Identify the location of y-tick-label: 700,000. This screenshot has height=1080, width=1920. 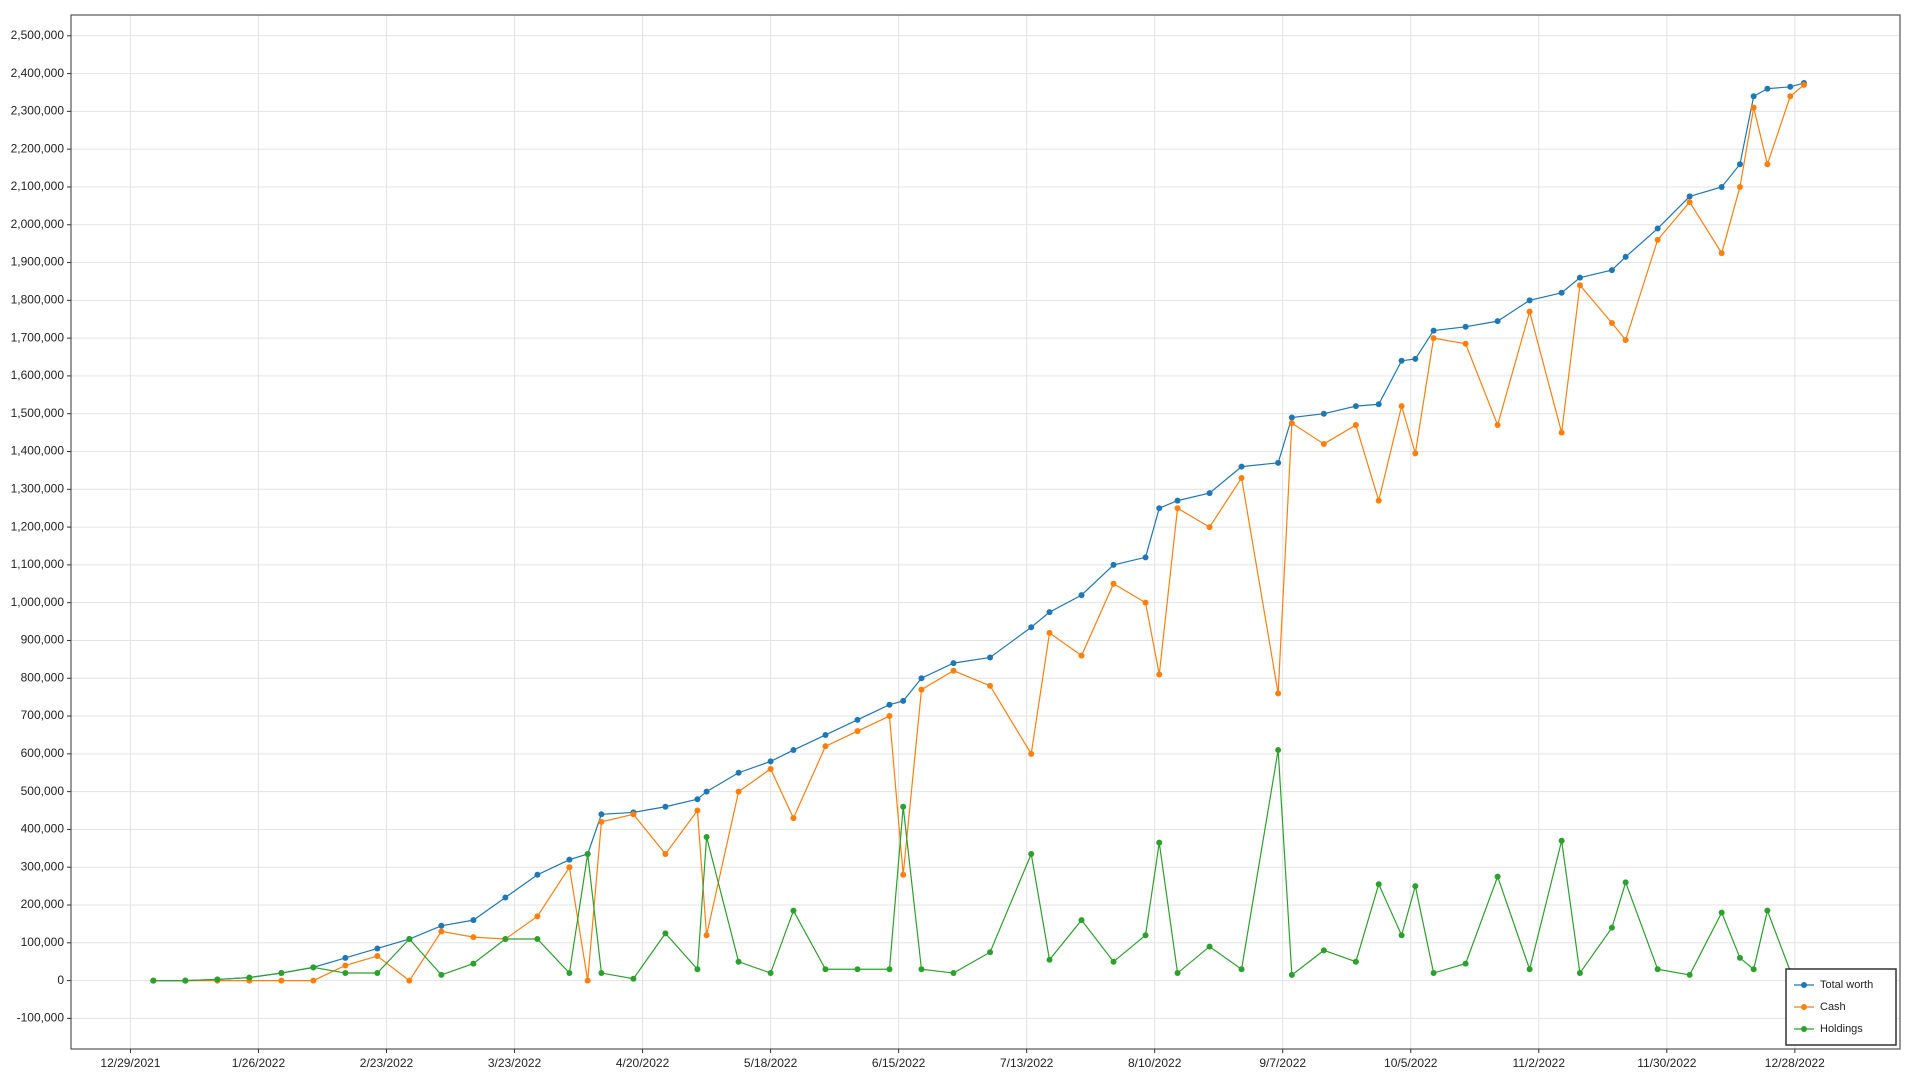
(43, 715).